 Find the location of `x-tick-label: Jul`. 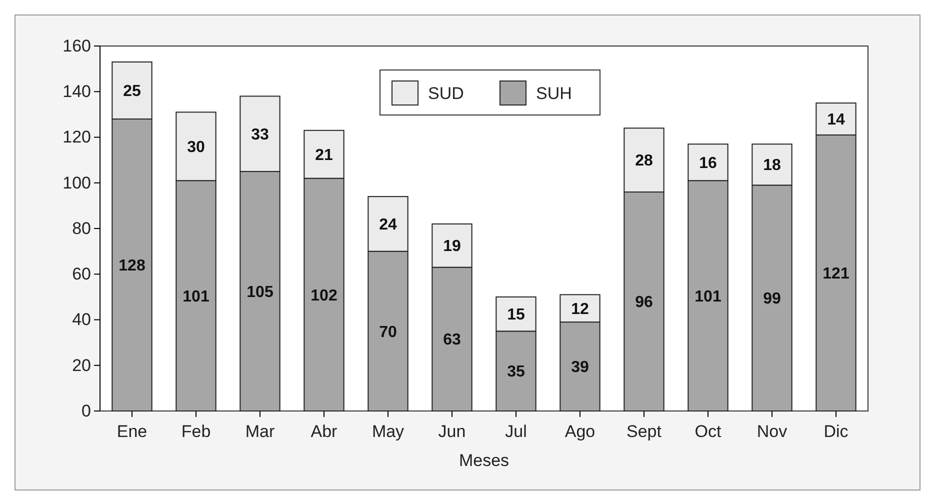

x-tick-label: Jul is located at coordinates (516, 431).